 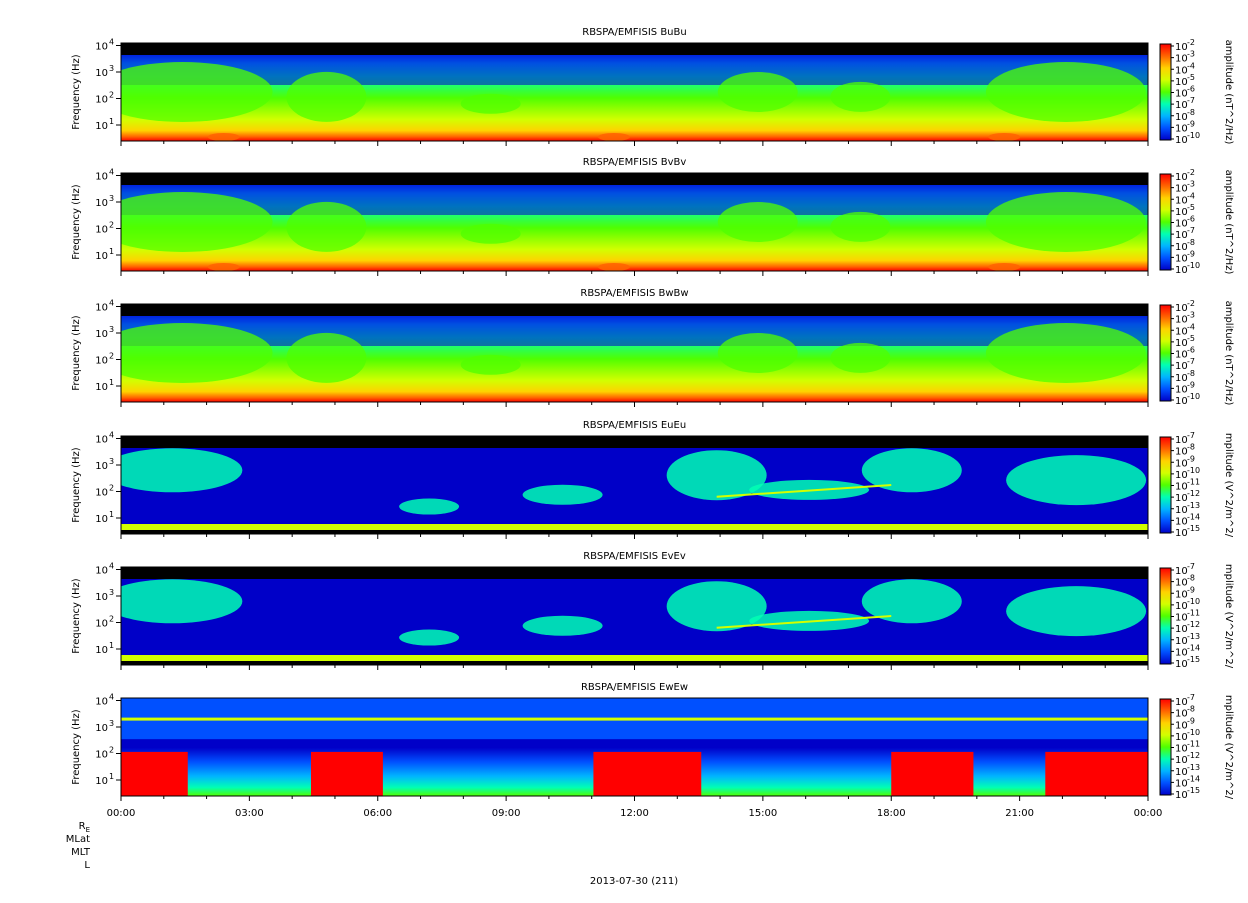 I want to click on colorbar-tick-exponent: -6, so click(x=1191, y=350).